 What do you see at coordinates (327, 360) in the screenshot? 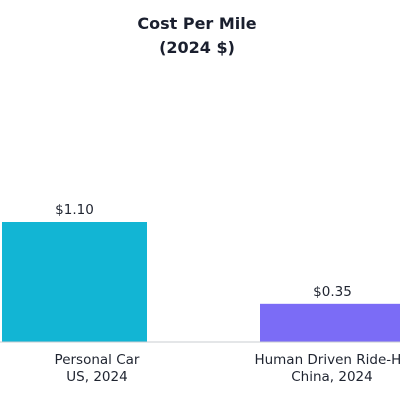
I see `category-label-2-line-1: Human Driven Ride-Ha` at bounding box center [327, 360].